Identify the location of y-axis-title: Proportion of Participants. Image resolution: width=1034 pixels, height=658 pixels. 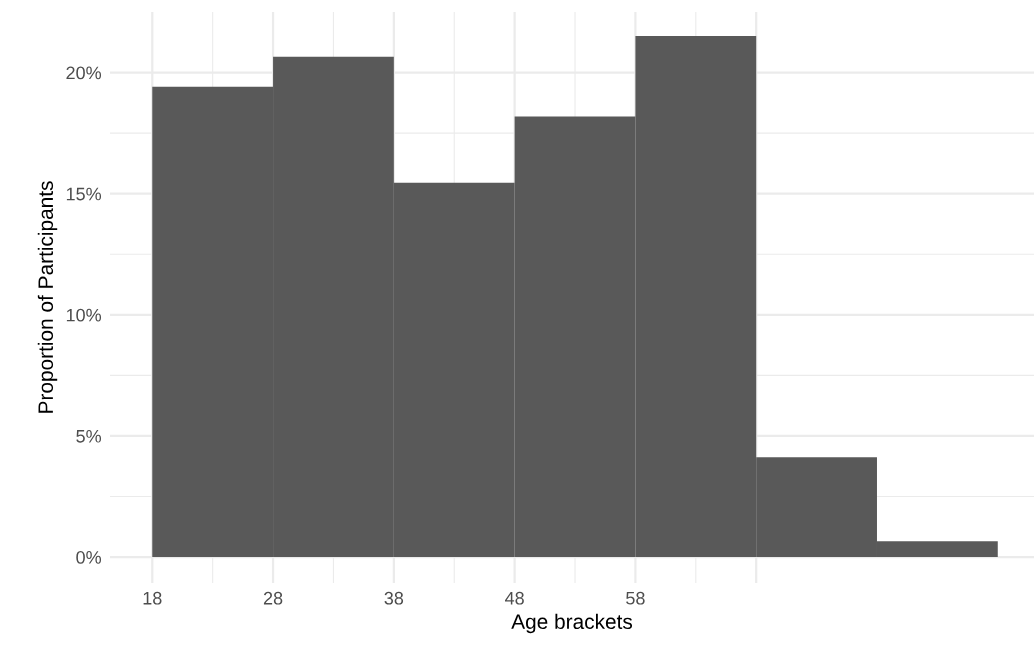
(47, 297).